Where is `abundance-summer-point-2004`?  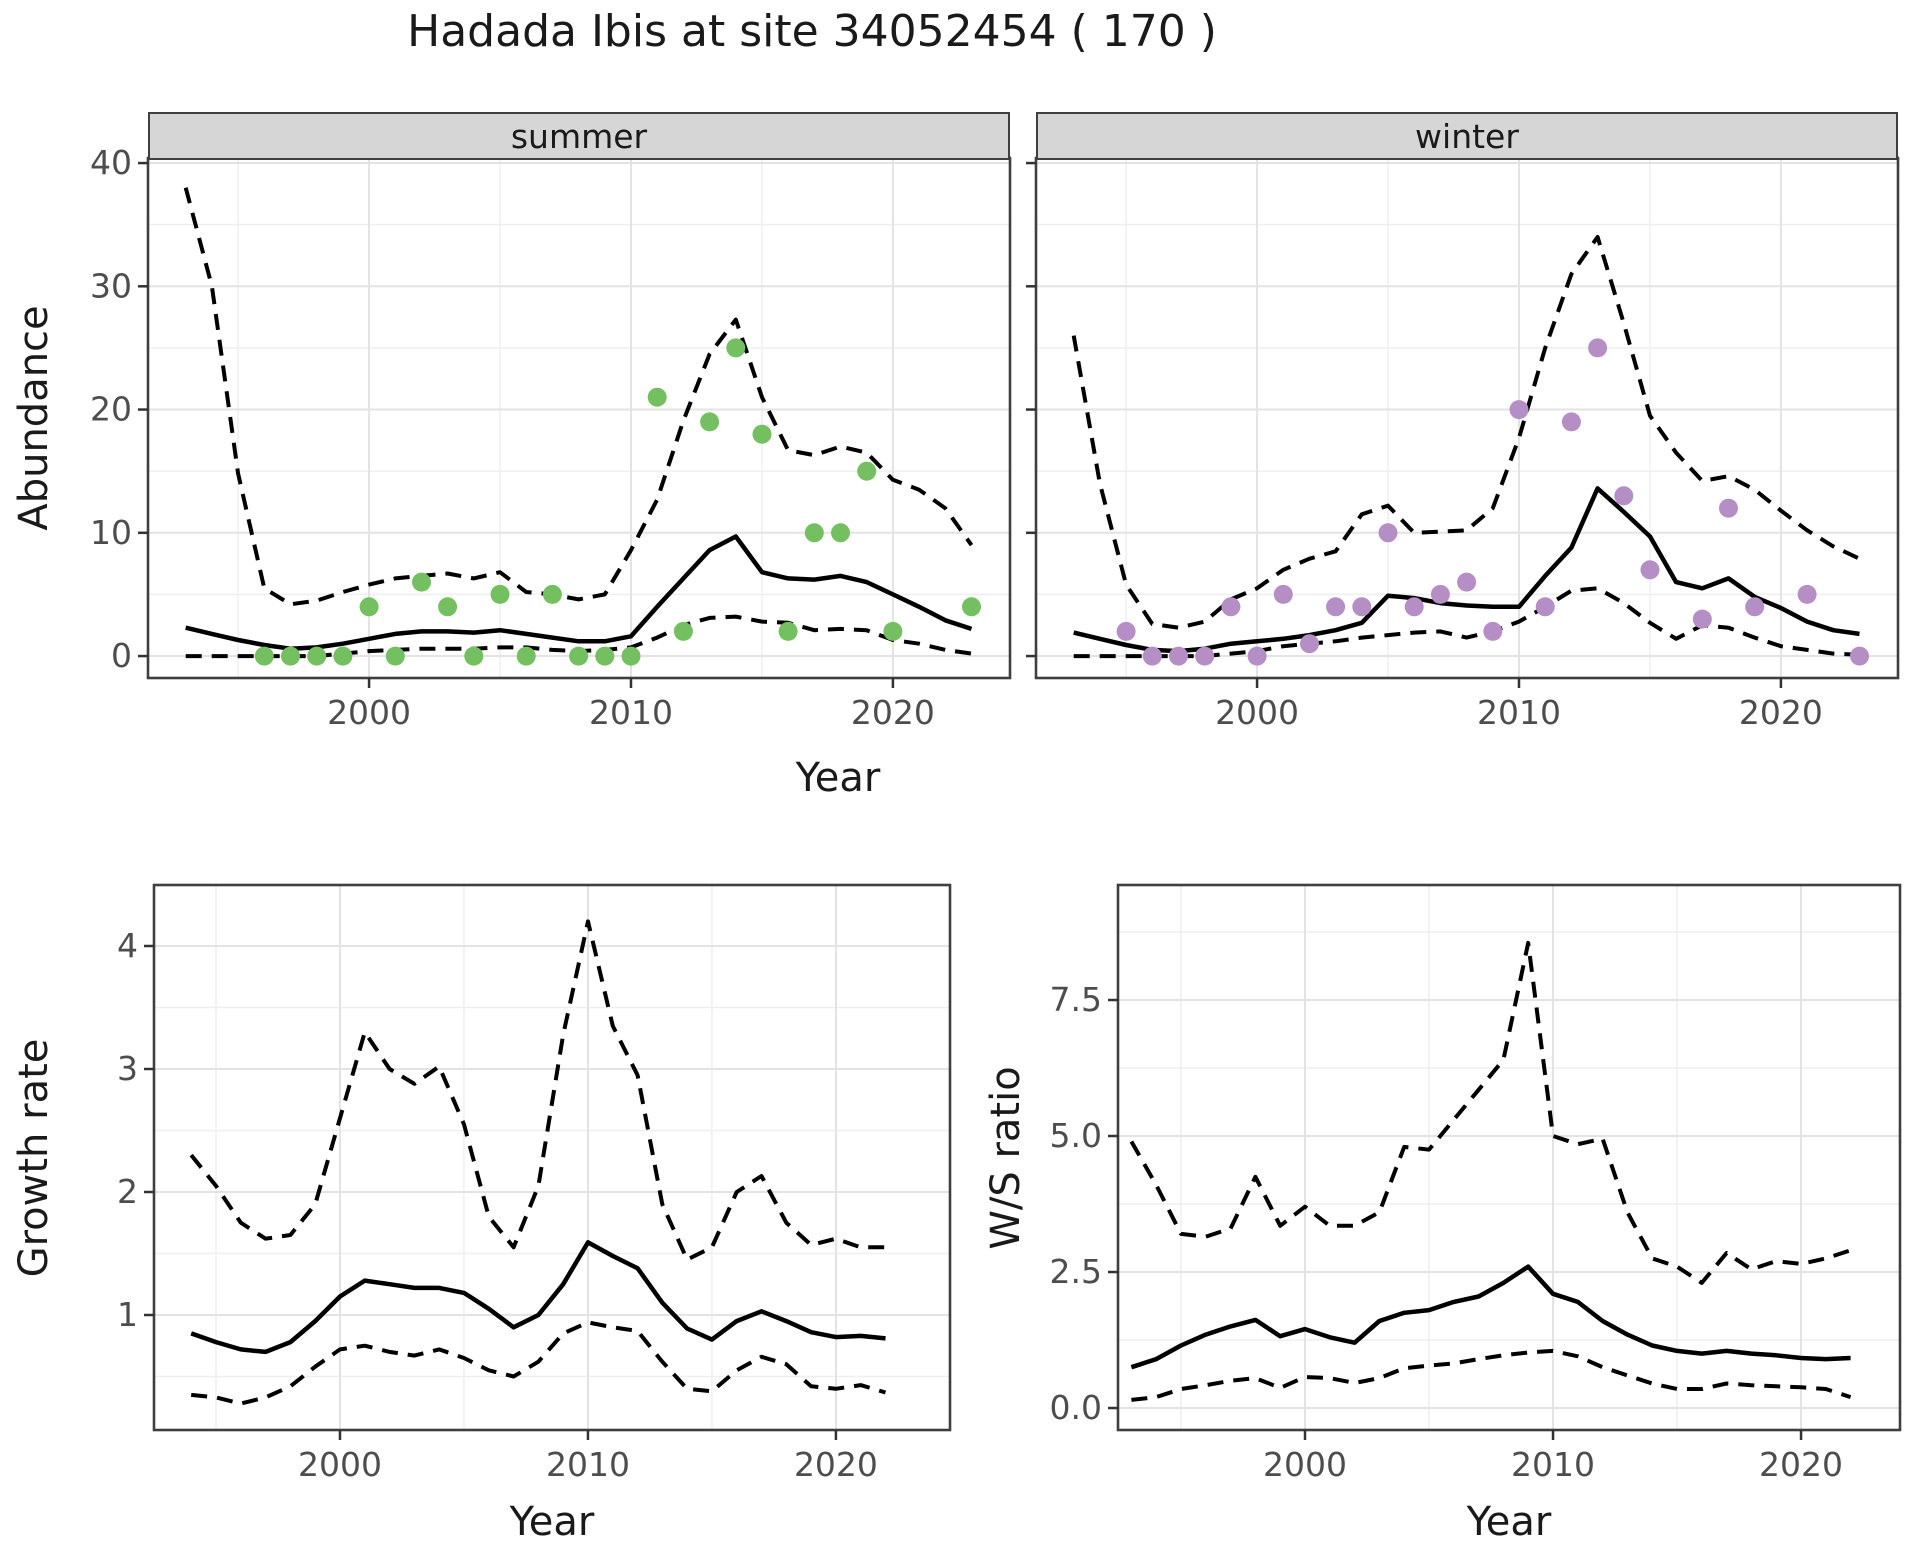 abundance-summer-point-2004 is located at coordinates (474, 656).